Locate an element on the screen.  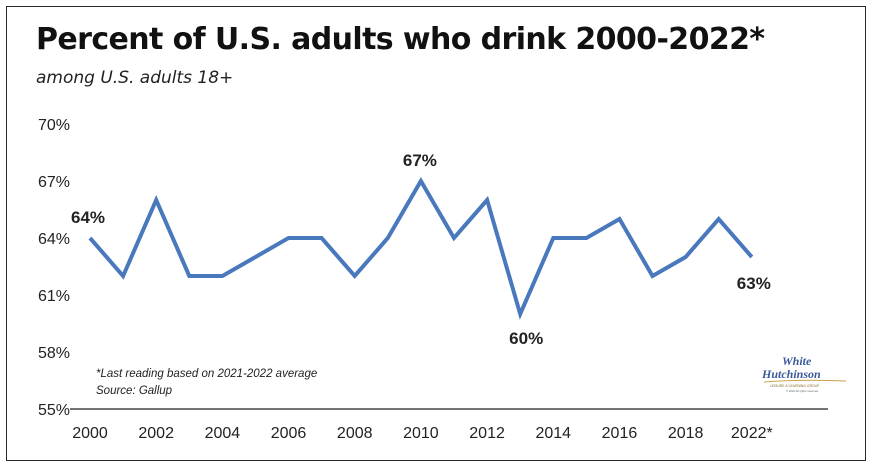
x-tick-label: 2010 is located at coordinates (421, 433).